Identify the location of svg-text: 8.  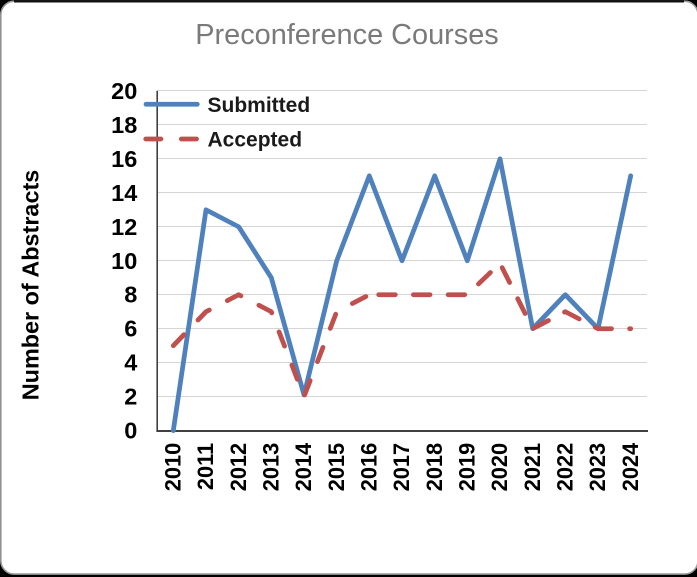
(130, 295).